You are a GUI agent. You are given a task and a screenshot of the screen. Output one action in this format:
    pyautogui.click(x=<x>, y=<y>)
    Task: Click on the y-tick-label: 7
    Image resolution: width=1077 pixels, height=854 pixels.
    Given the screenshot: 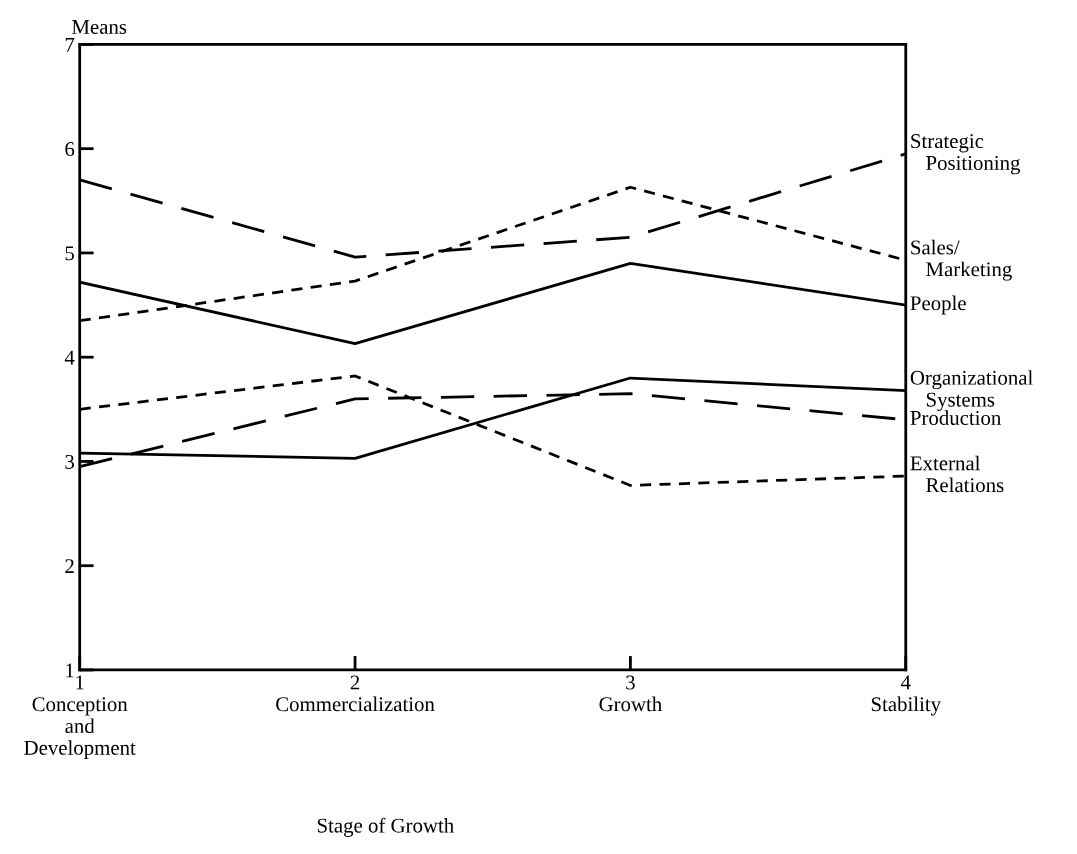 What is the action you would take?
    pyautogui.click(x=70, y=44)
    